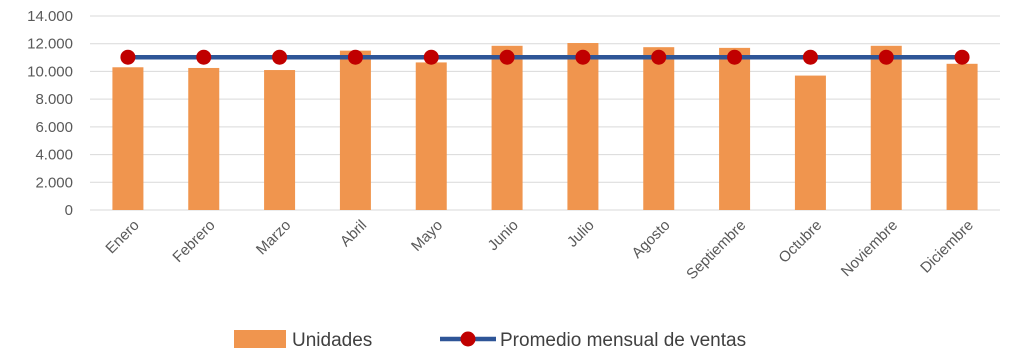  I want to click on marker-octubre, so click(810, 57).